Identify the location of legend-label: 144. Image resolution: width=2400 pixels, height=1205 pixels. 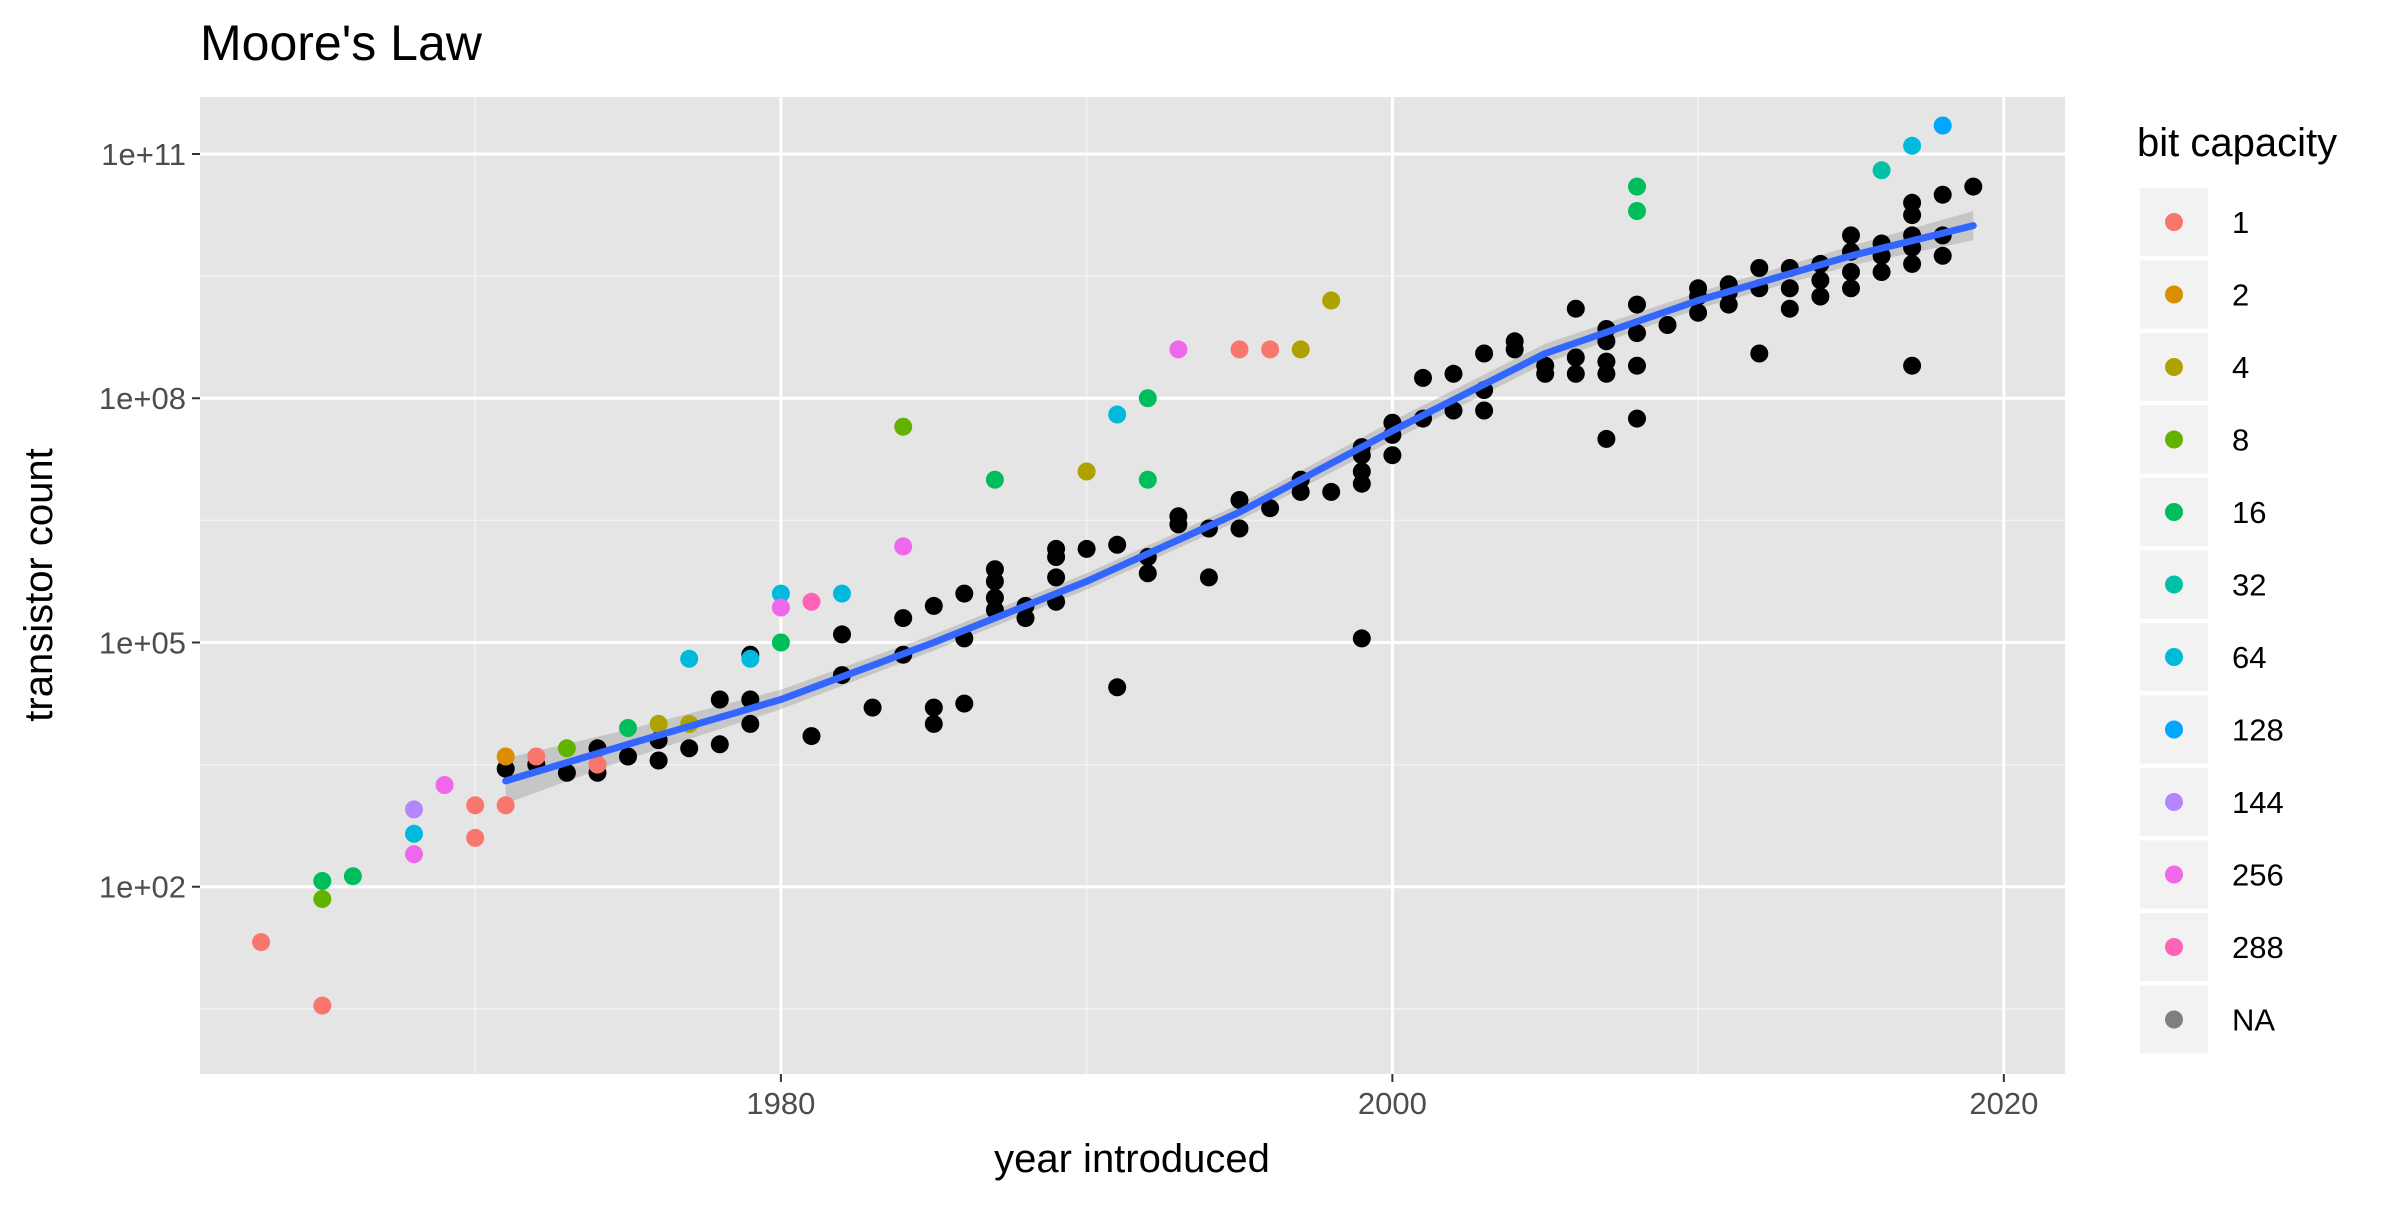
(2258, 802).